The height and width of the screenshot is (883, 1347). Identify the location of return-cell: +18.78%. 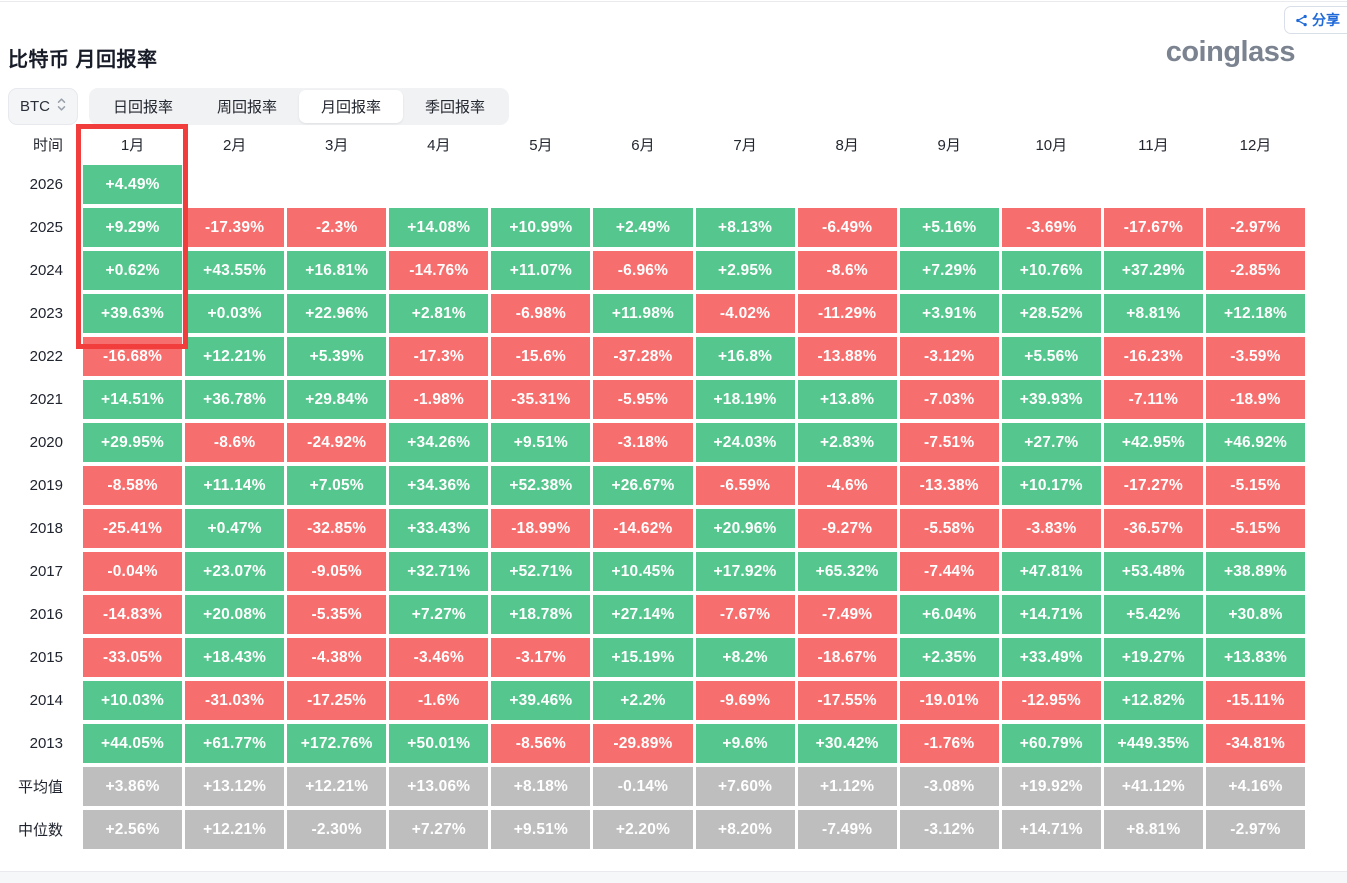
(541, 614).